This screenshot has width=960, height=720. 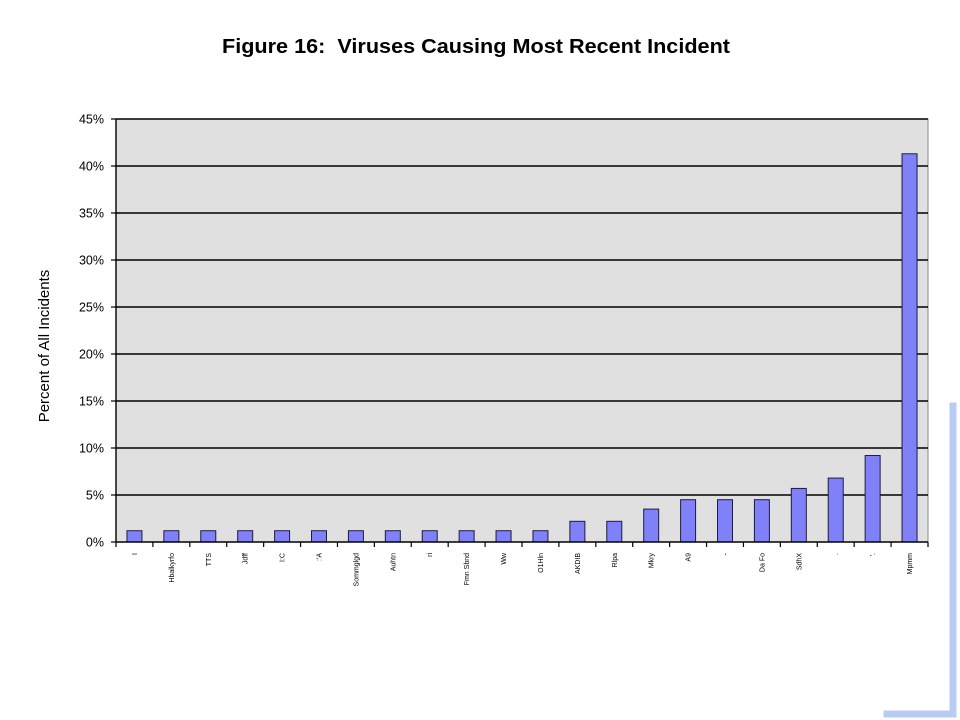 I want to click on x-tick-label-10: Ww, so click(x=504, y=558).